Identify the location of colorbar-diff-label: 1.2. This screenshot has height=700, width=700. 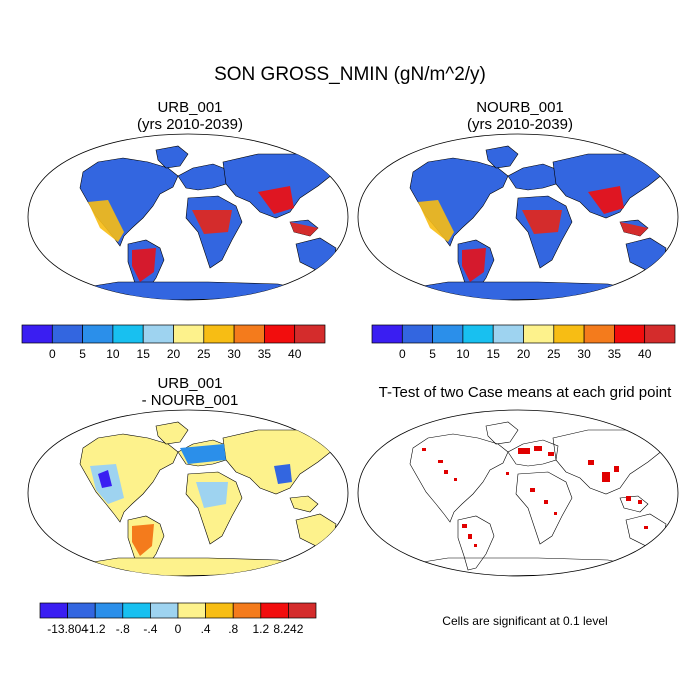
(260, 629).